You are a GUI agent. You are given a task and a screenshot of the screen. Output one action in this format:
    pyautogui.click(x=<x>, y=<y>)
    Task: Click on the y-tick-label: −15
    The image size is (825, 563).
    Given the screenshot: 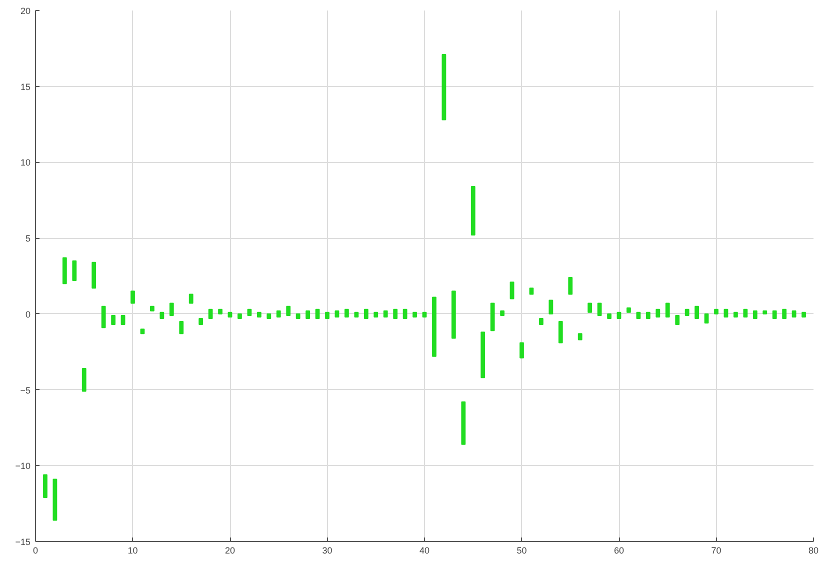 What is the action you would take?
    pyautogui.click(x=23, y=542)
    